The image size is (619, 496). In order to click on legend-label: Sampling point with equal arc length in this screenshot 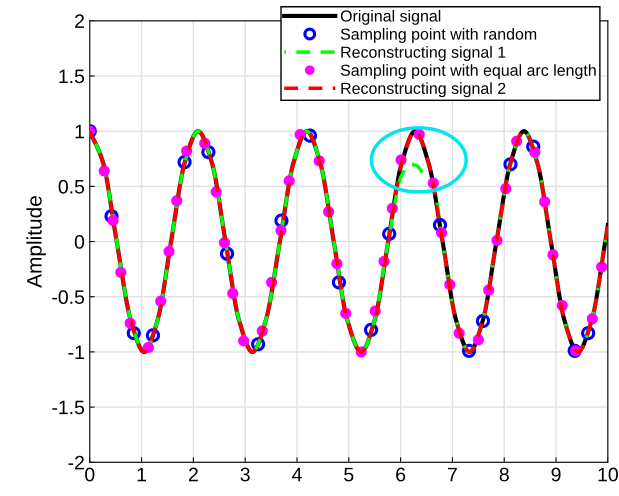, I will do `click(468, 72)`.